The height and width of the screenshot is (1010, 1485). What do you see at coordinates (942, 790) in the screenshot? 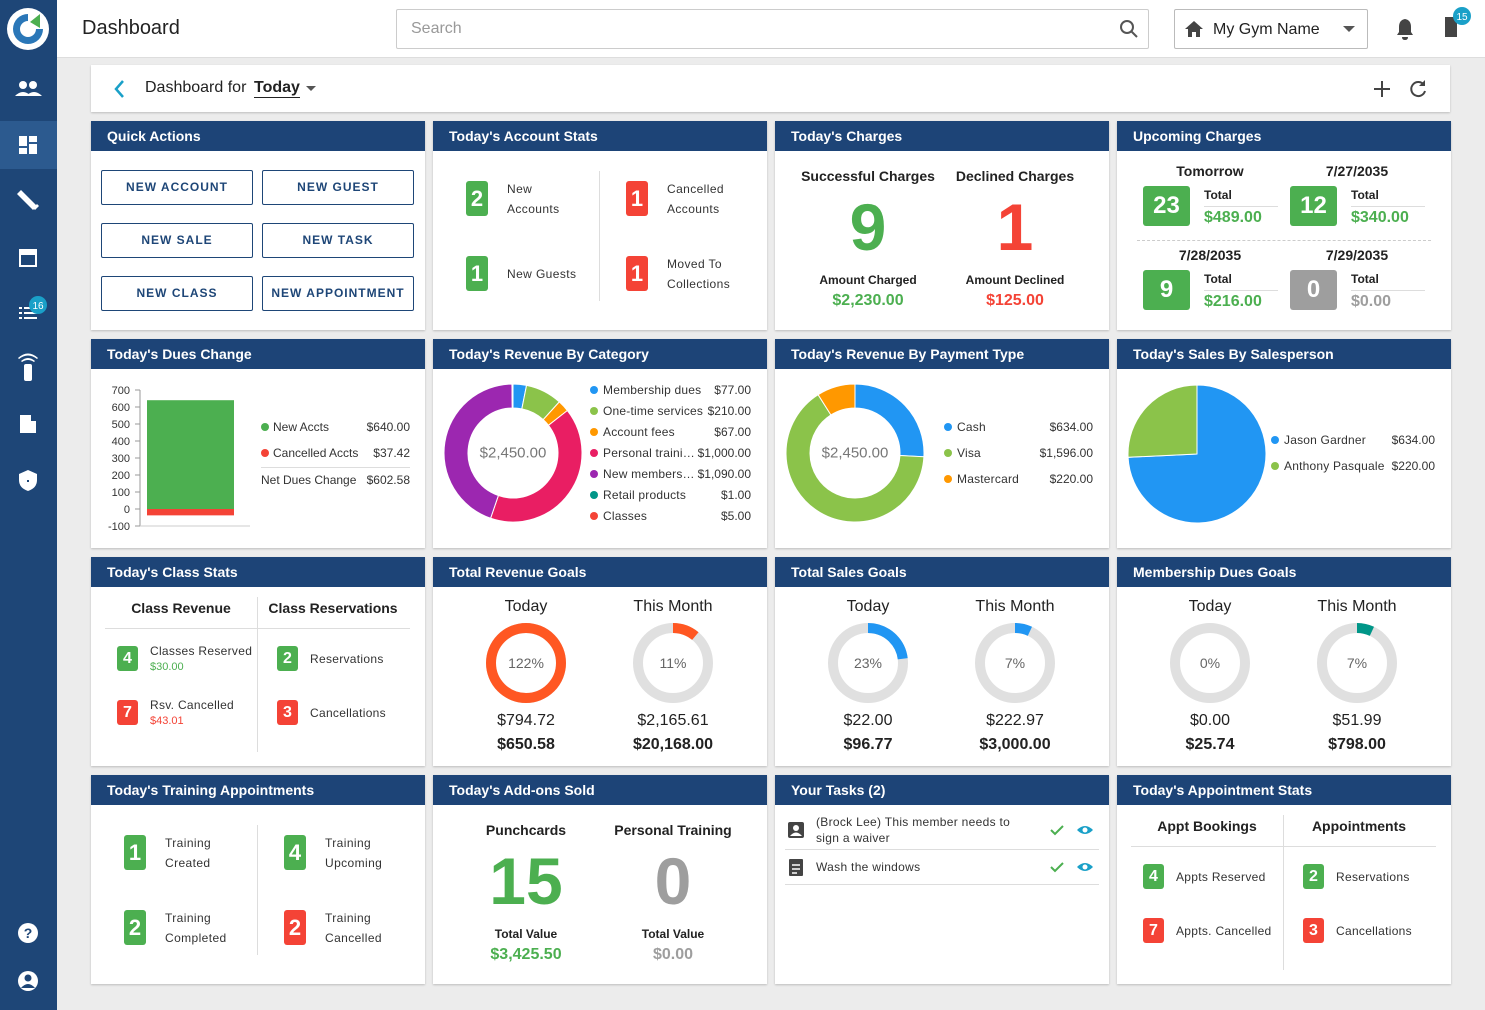
I see `card-title: Your Tasks (2)` at bounding box center [942, 790].